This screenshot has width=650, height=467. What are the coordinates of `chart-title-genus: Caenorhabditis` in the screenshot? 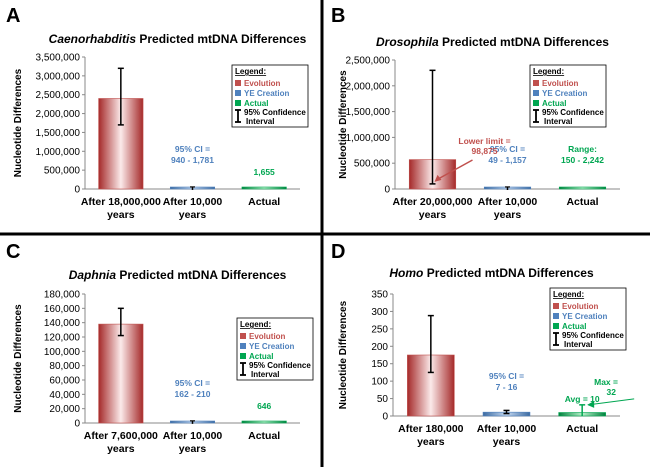 It's located at (93, 39).